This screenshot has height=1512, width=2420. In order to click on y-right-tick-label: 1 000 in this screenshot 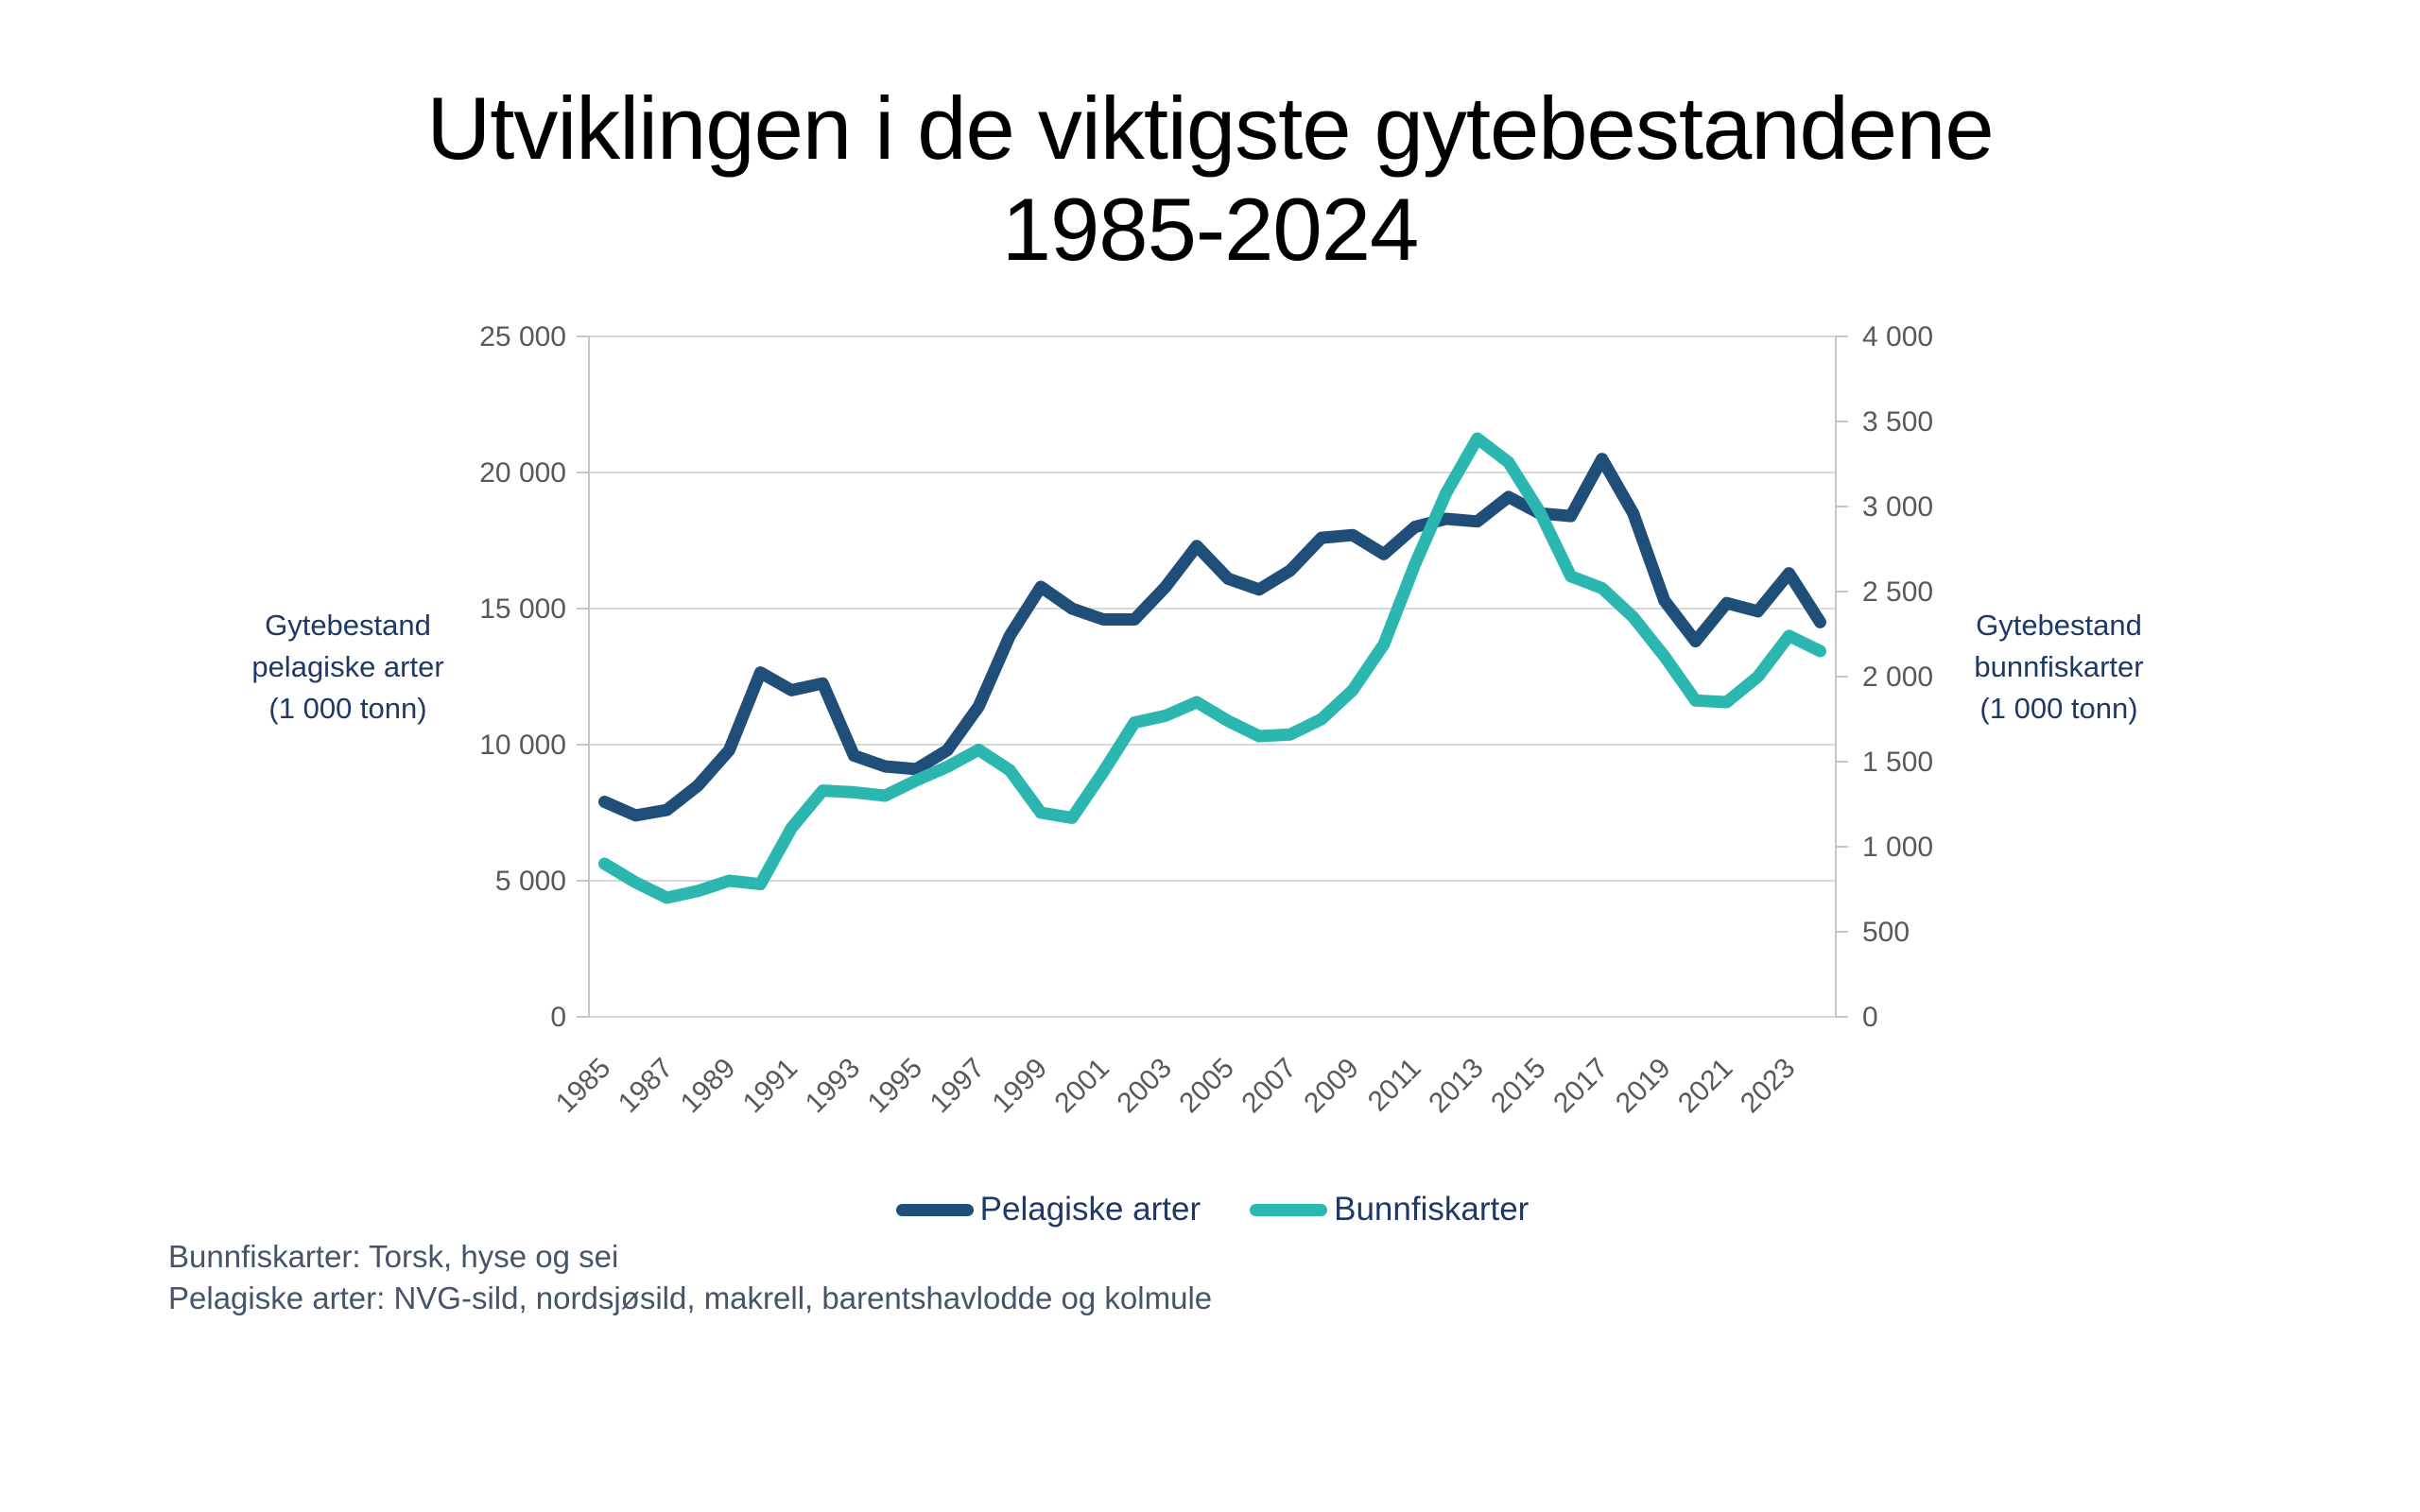, I will do `click(1897, 847)`.